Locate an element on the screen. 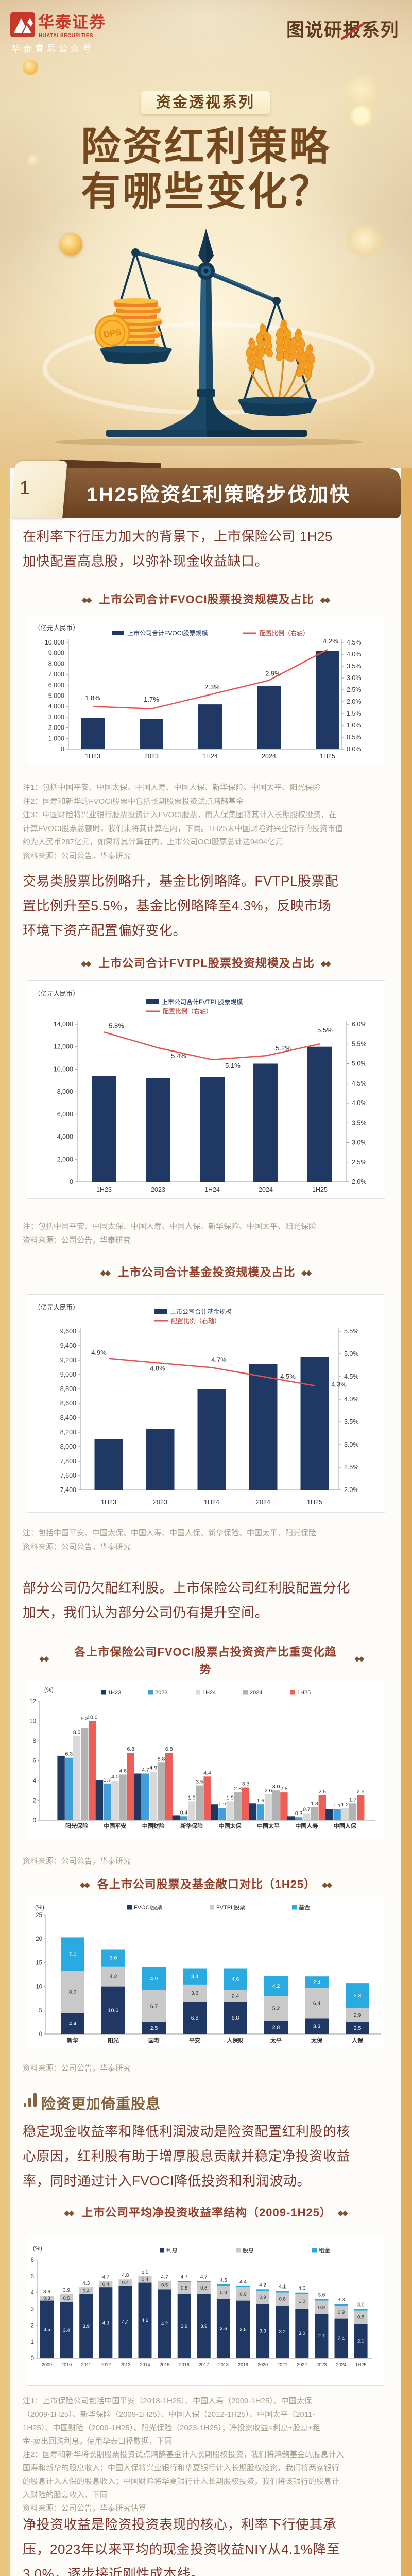  svg-text: 2.0% is located at coordinates (352, 1490).